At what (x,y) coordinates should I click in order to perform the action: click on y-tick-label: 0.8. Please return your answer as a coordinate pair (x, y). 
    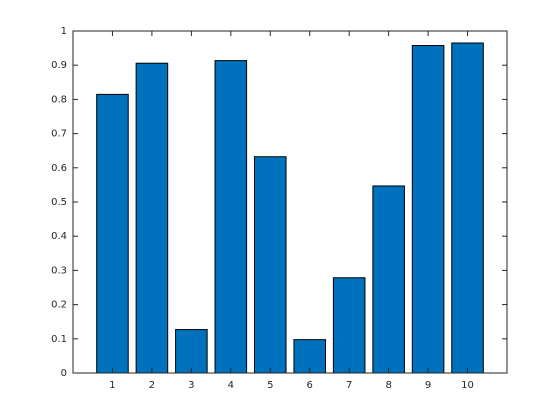
    Looking at the image, I should click on (59, 99).